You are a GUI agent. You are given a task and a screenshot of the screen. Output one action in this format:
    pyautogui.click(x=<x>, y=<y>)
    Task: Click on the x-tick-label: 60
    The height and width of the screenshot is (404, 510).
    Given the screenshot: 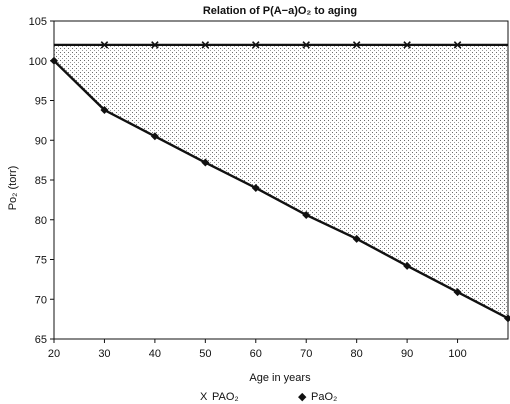 What is the action you would take?
    pyautogui.click(x=256, y=354)
    